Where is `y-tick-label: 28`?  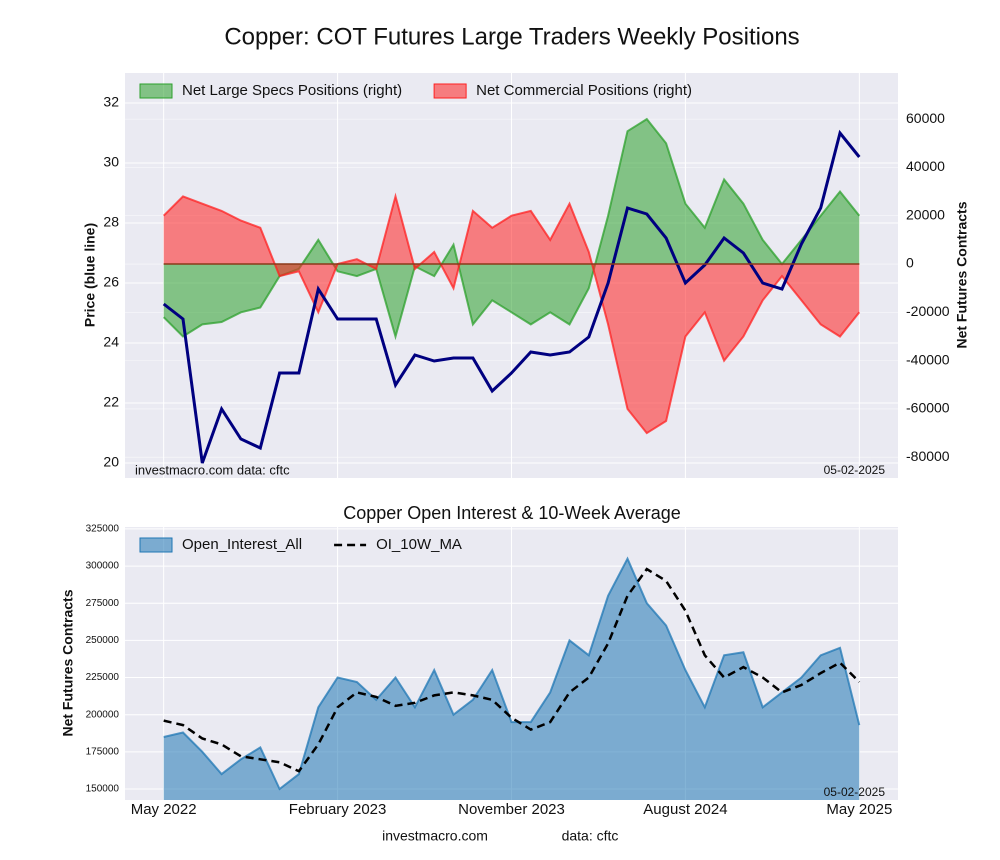 y-tick-label: 28 is located at coordinates (111, 222).